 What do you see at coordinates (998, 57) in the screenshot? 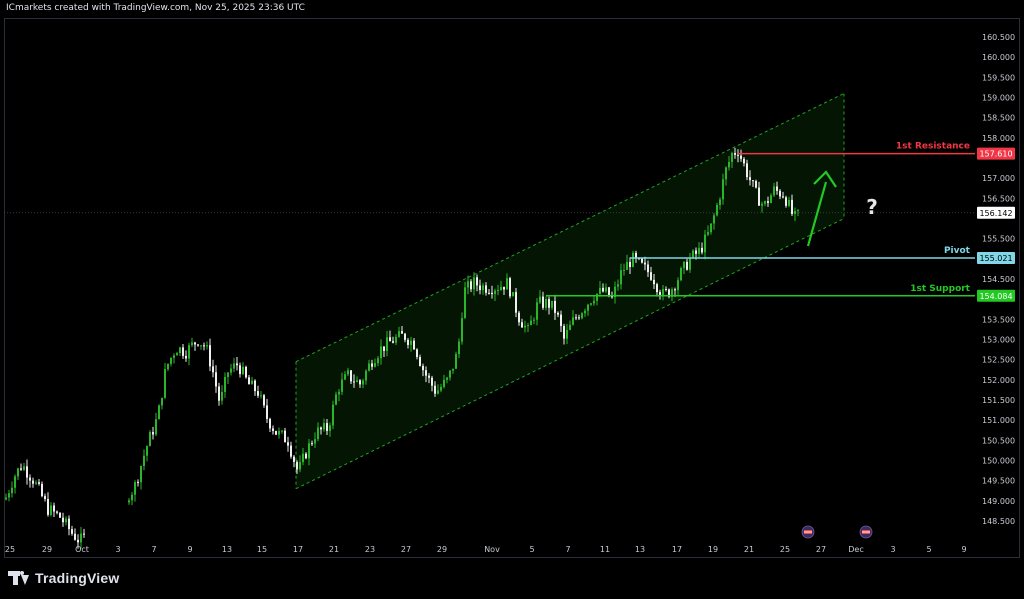
I see `y-tick-label: 160.000` at bounding box center [998, 57].